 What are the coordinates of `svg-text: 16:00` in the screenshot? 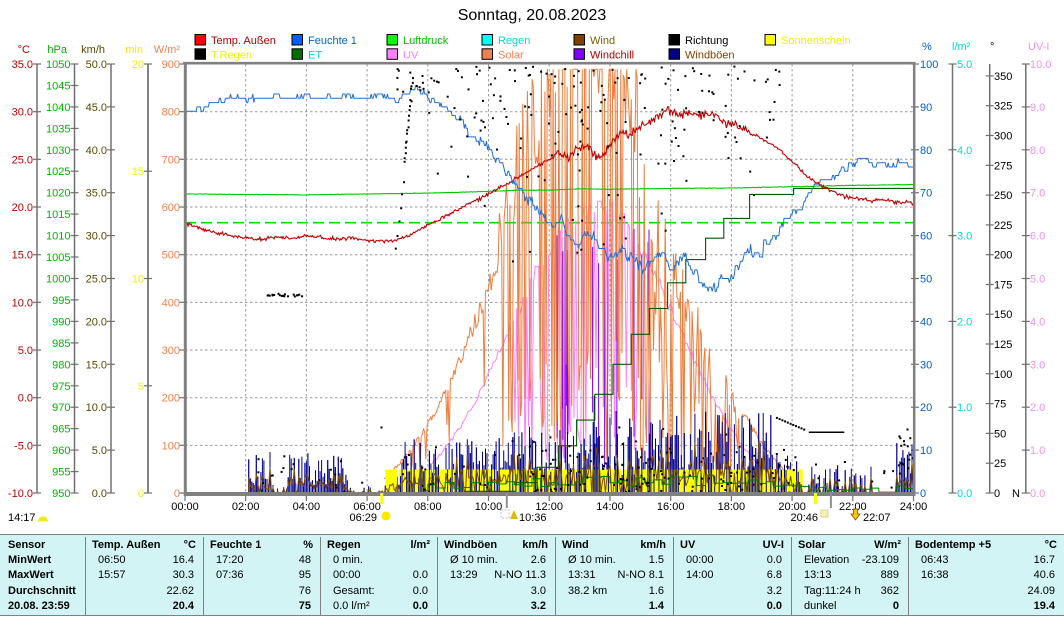 It's located at (671, 507).